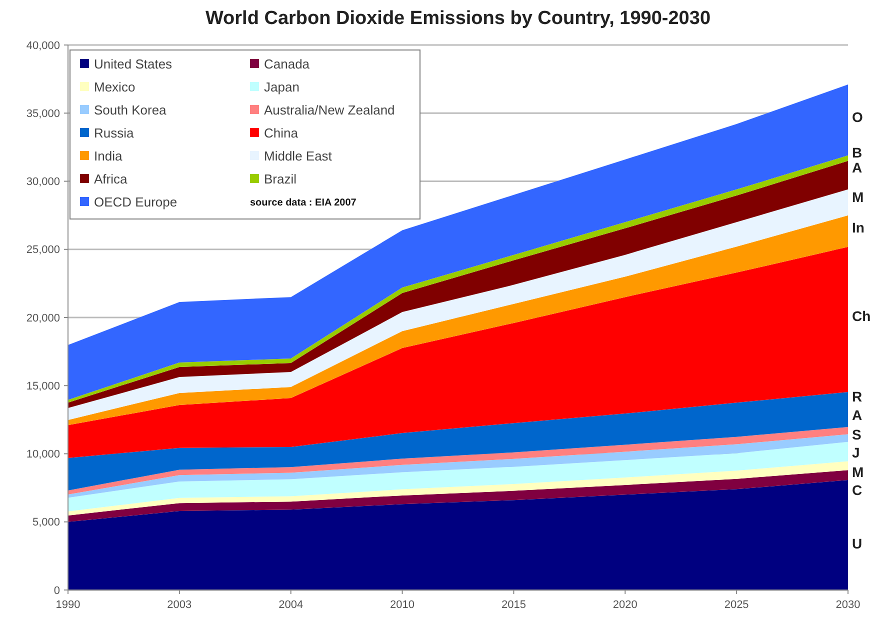 The image size is (871, 624). What do you see at coordinates (43, 46) in the screenshot?
I see `y-tick-label: 40,000` at bounding box center [43, 46].